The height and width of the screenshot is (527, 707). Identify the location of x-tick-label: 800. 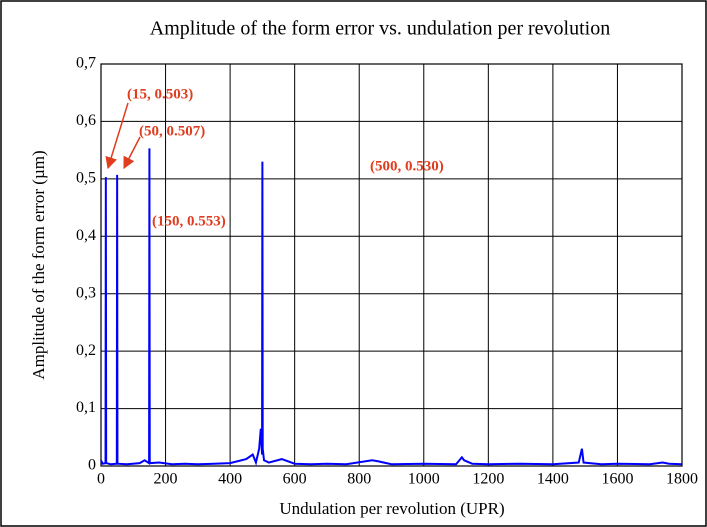
(359, 479).